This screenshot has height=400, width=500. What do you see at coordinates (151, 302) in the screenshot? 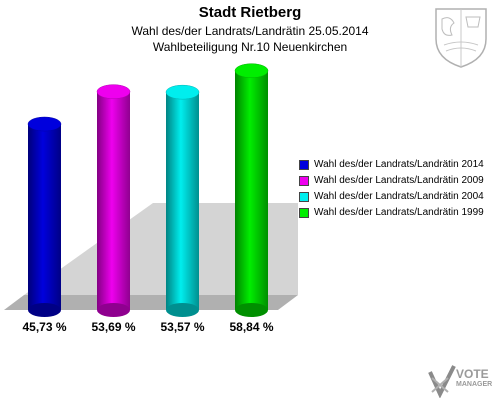
I see `chart-floor` at bounding box center [151, 302].